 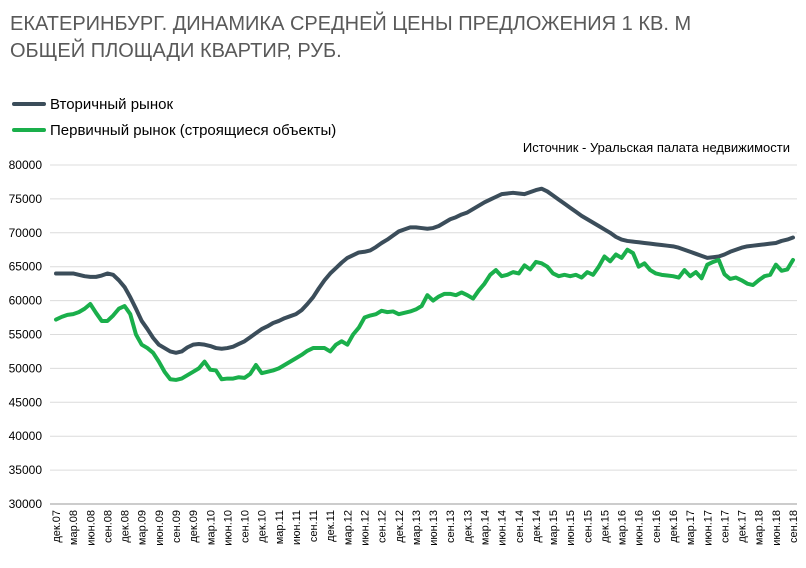 I want to click on x-tick-label: июн.18, so click(x=777, y=528).